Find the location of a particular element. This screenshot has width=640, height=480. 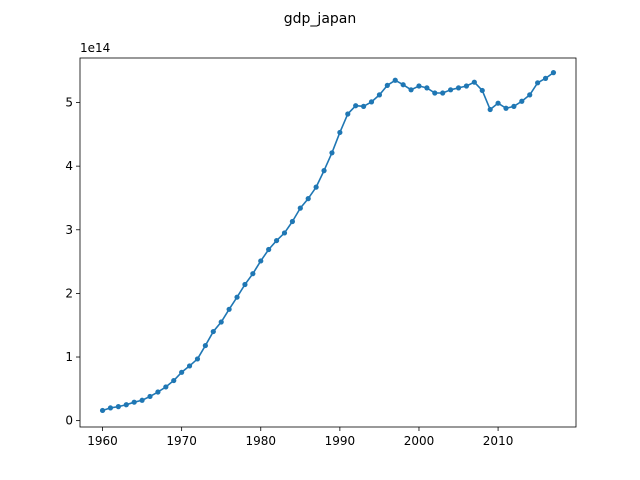

x-tick-label: 2000 is located at coordinates (419, 441).